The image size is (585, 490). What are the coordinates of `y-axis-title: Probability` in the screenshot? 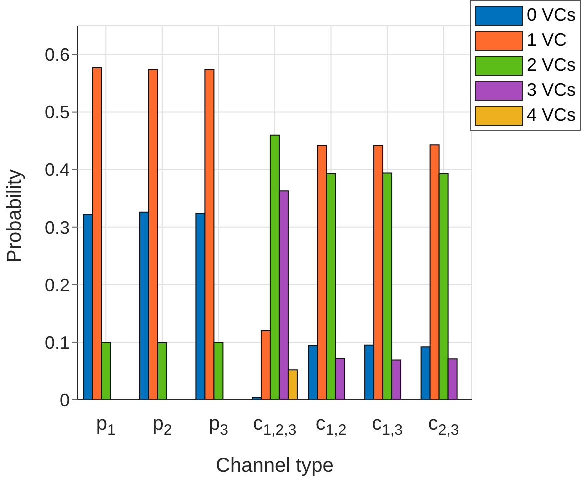 It's located at (15, 216).